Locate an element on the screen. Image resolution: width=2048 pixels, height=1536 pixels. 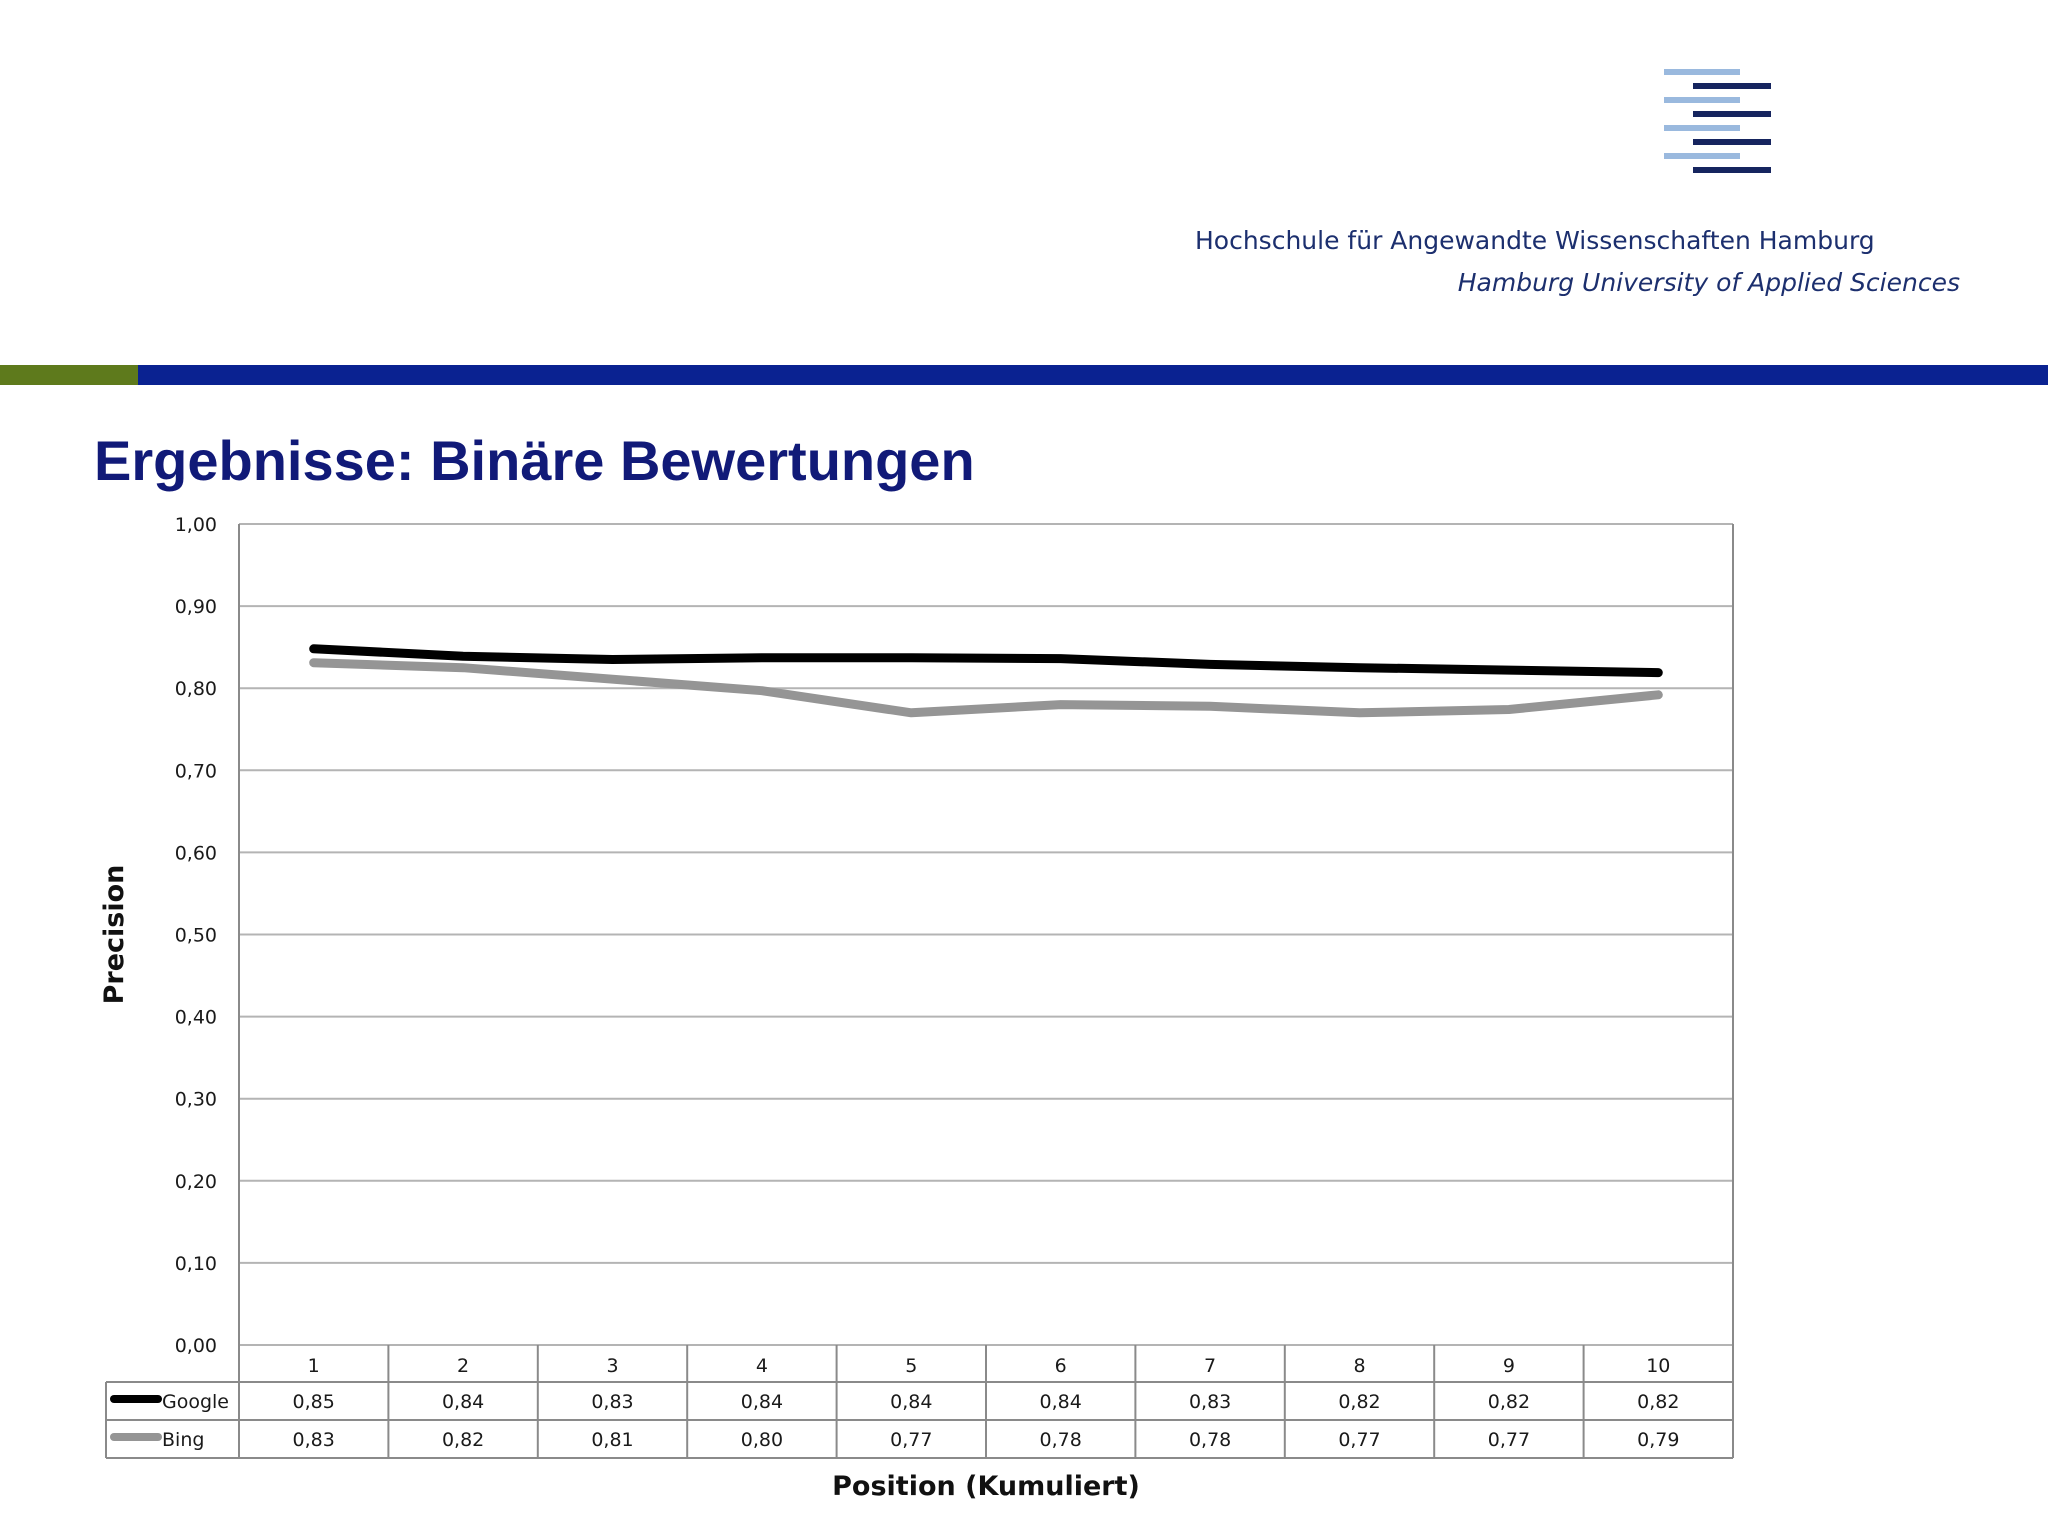
x-tick-label: 8 is located at coordinates (1359, 1366).